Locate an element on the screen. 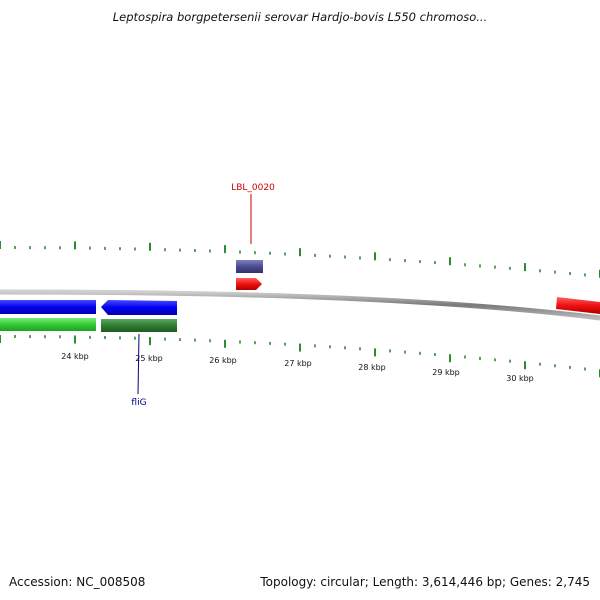  flig-label: fliG is located at coordinates (138, 403).